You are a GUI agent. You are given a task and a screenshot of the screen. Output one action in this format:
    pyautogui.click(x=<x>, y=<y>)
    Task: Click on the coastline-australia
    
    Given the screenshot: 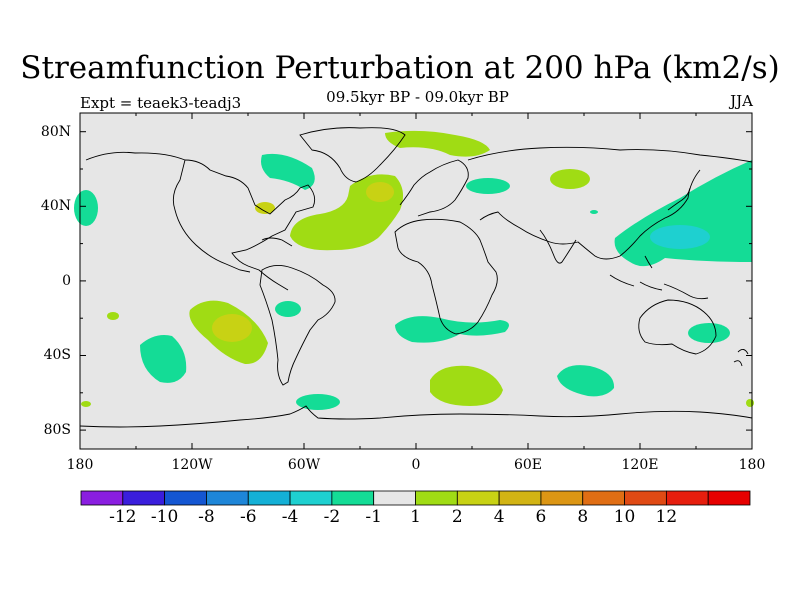 What is the action you would take?
    pyautogui.click(x=677, y=327)
    